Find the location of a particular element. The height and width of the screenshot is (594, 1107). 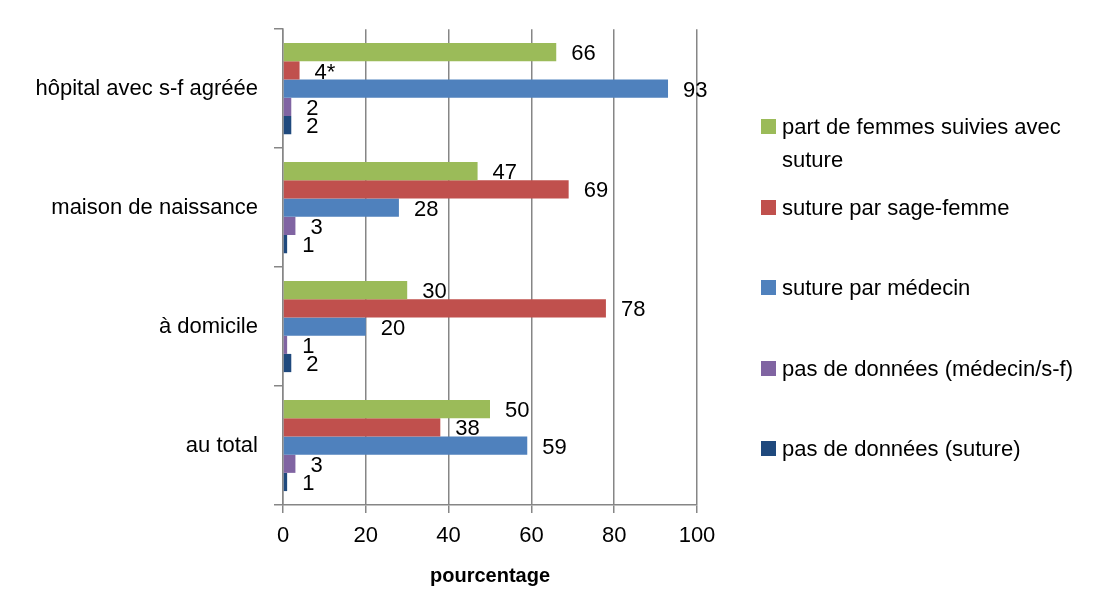

legend-label: suture par sage-femme is located at coordinates (896, 207).